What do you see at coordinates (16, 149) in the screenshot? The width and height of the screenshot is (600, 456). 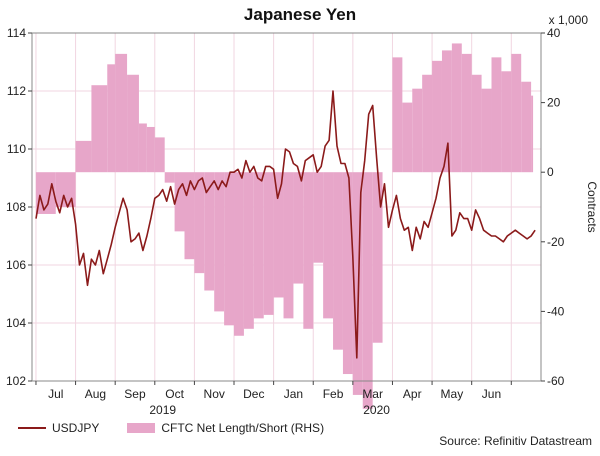 I see `left-axis-tick-label: 110` at bounding box center [16, 149].